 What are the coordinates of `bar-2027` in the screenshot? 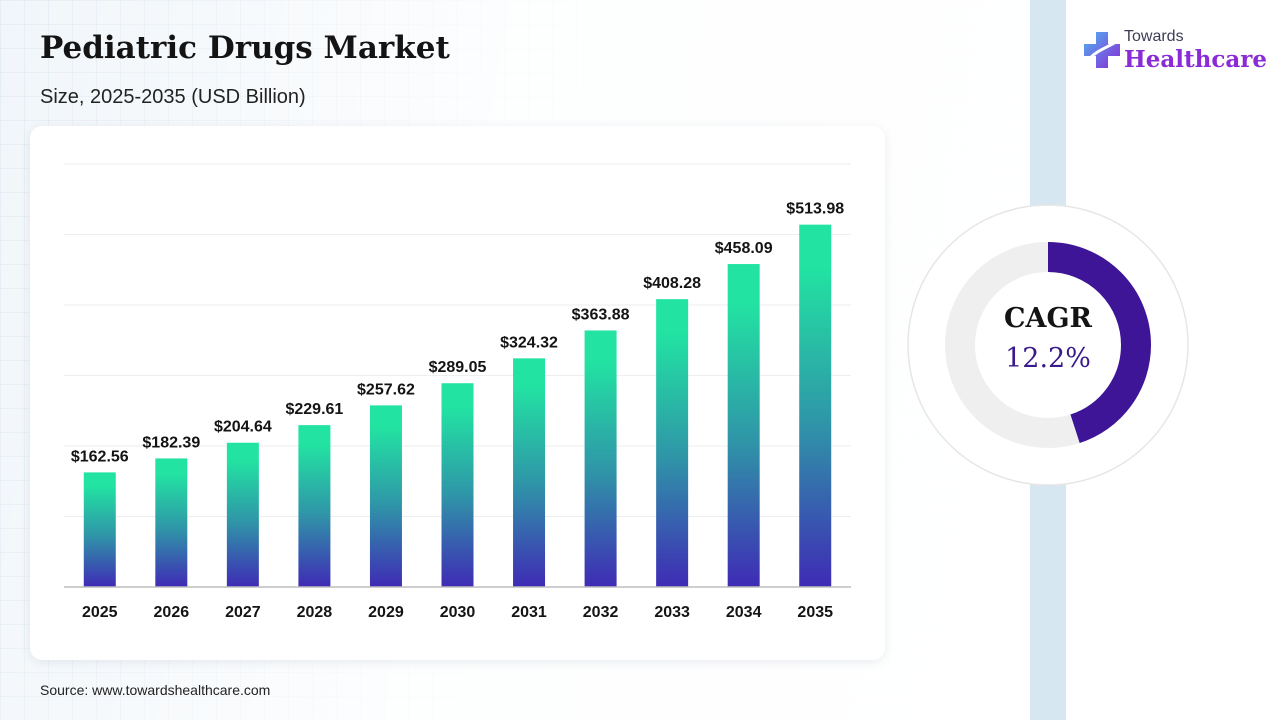 It's located at (242, 514).